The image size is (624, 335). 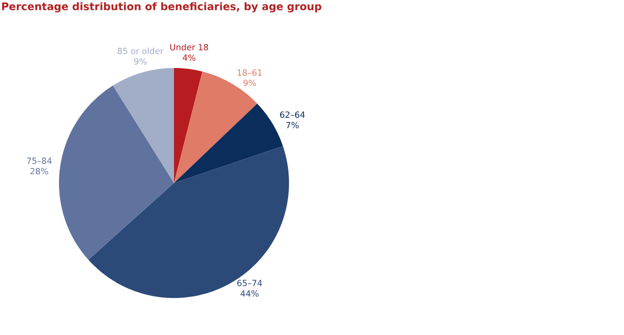 What do you see at coordinates (189, 47) in the screenshot?
I see `slice-label: Under 18` at bounding box center [189, 47].